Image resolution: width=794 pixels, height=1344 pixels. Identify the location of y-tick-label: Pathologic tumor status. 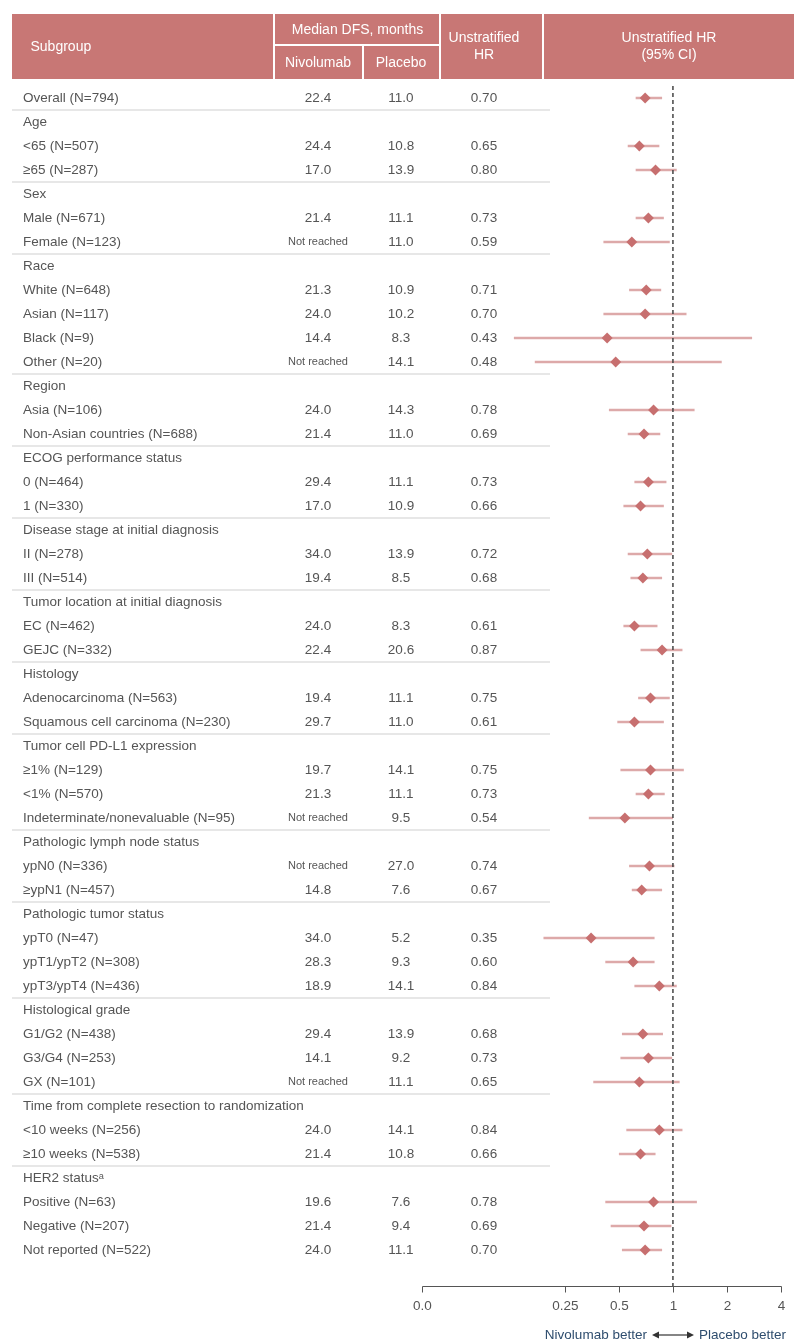
(94, 913).